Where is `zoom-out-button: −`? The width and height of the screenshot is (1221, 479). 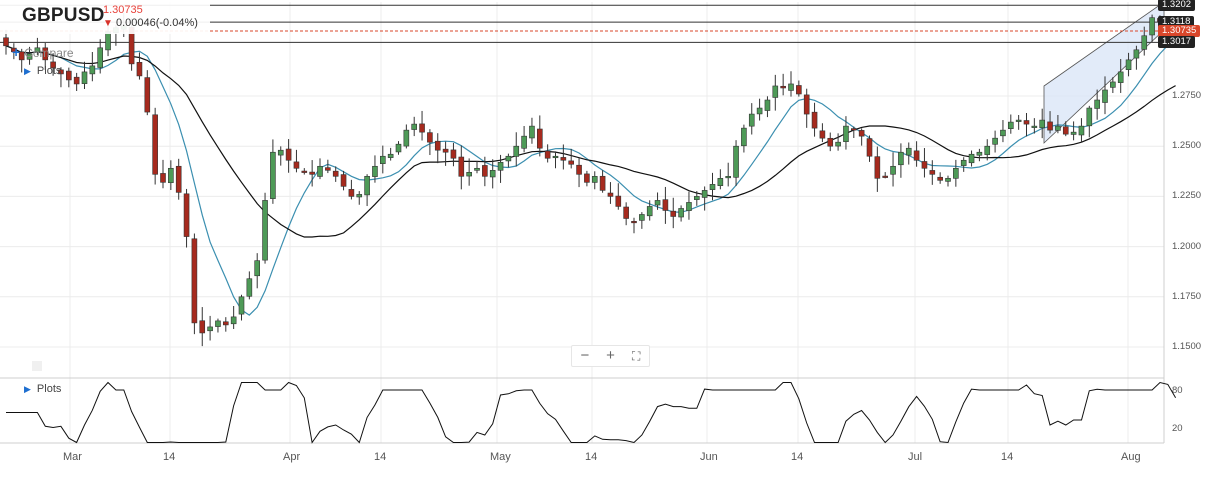
zoom-out-button: − is located at coordinates (585, 355).